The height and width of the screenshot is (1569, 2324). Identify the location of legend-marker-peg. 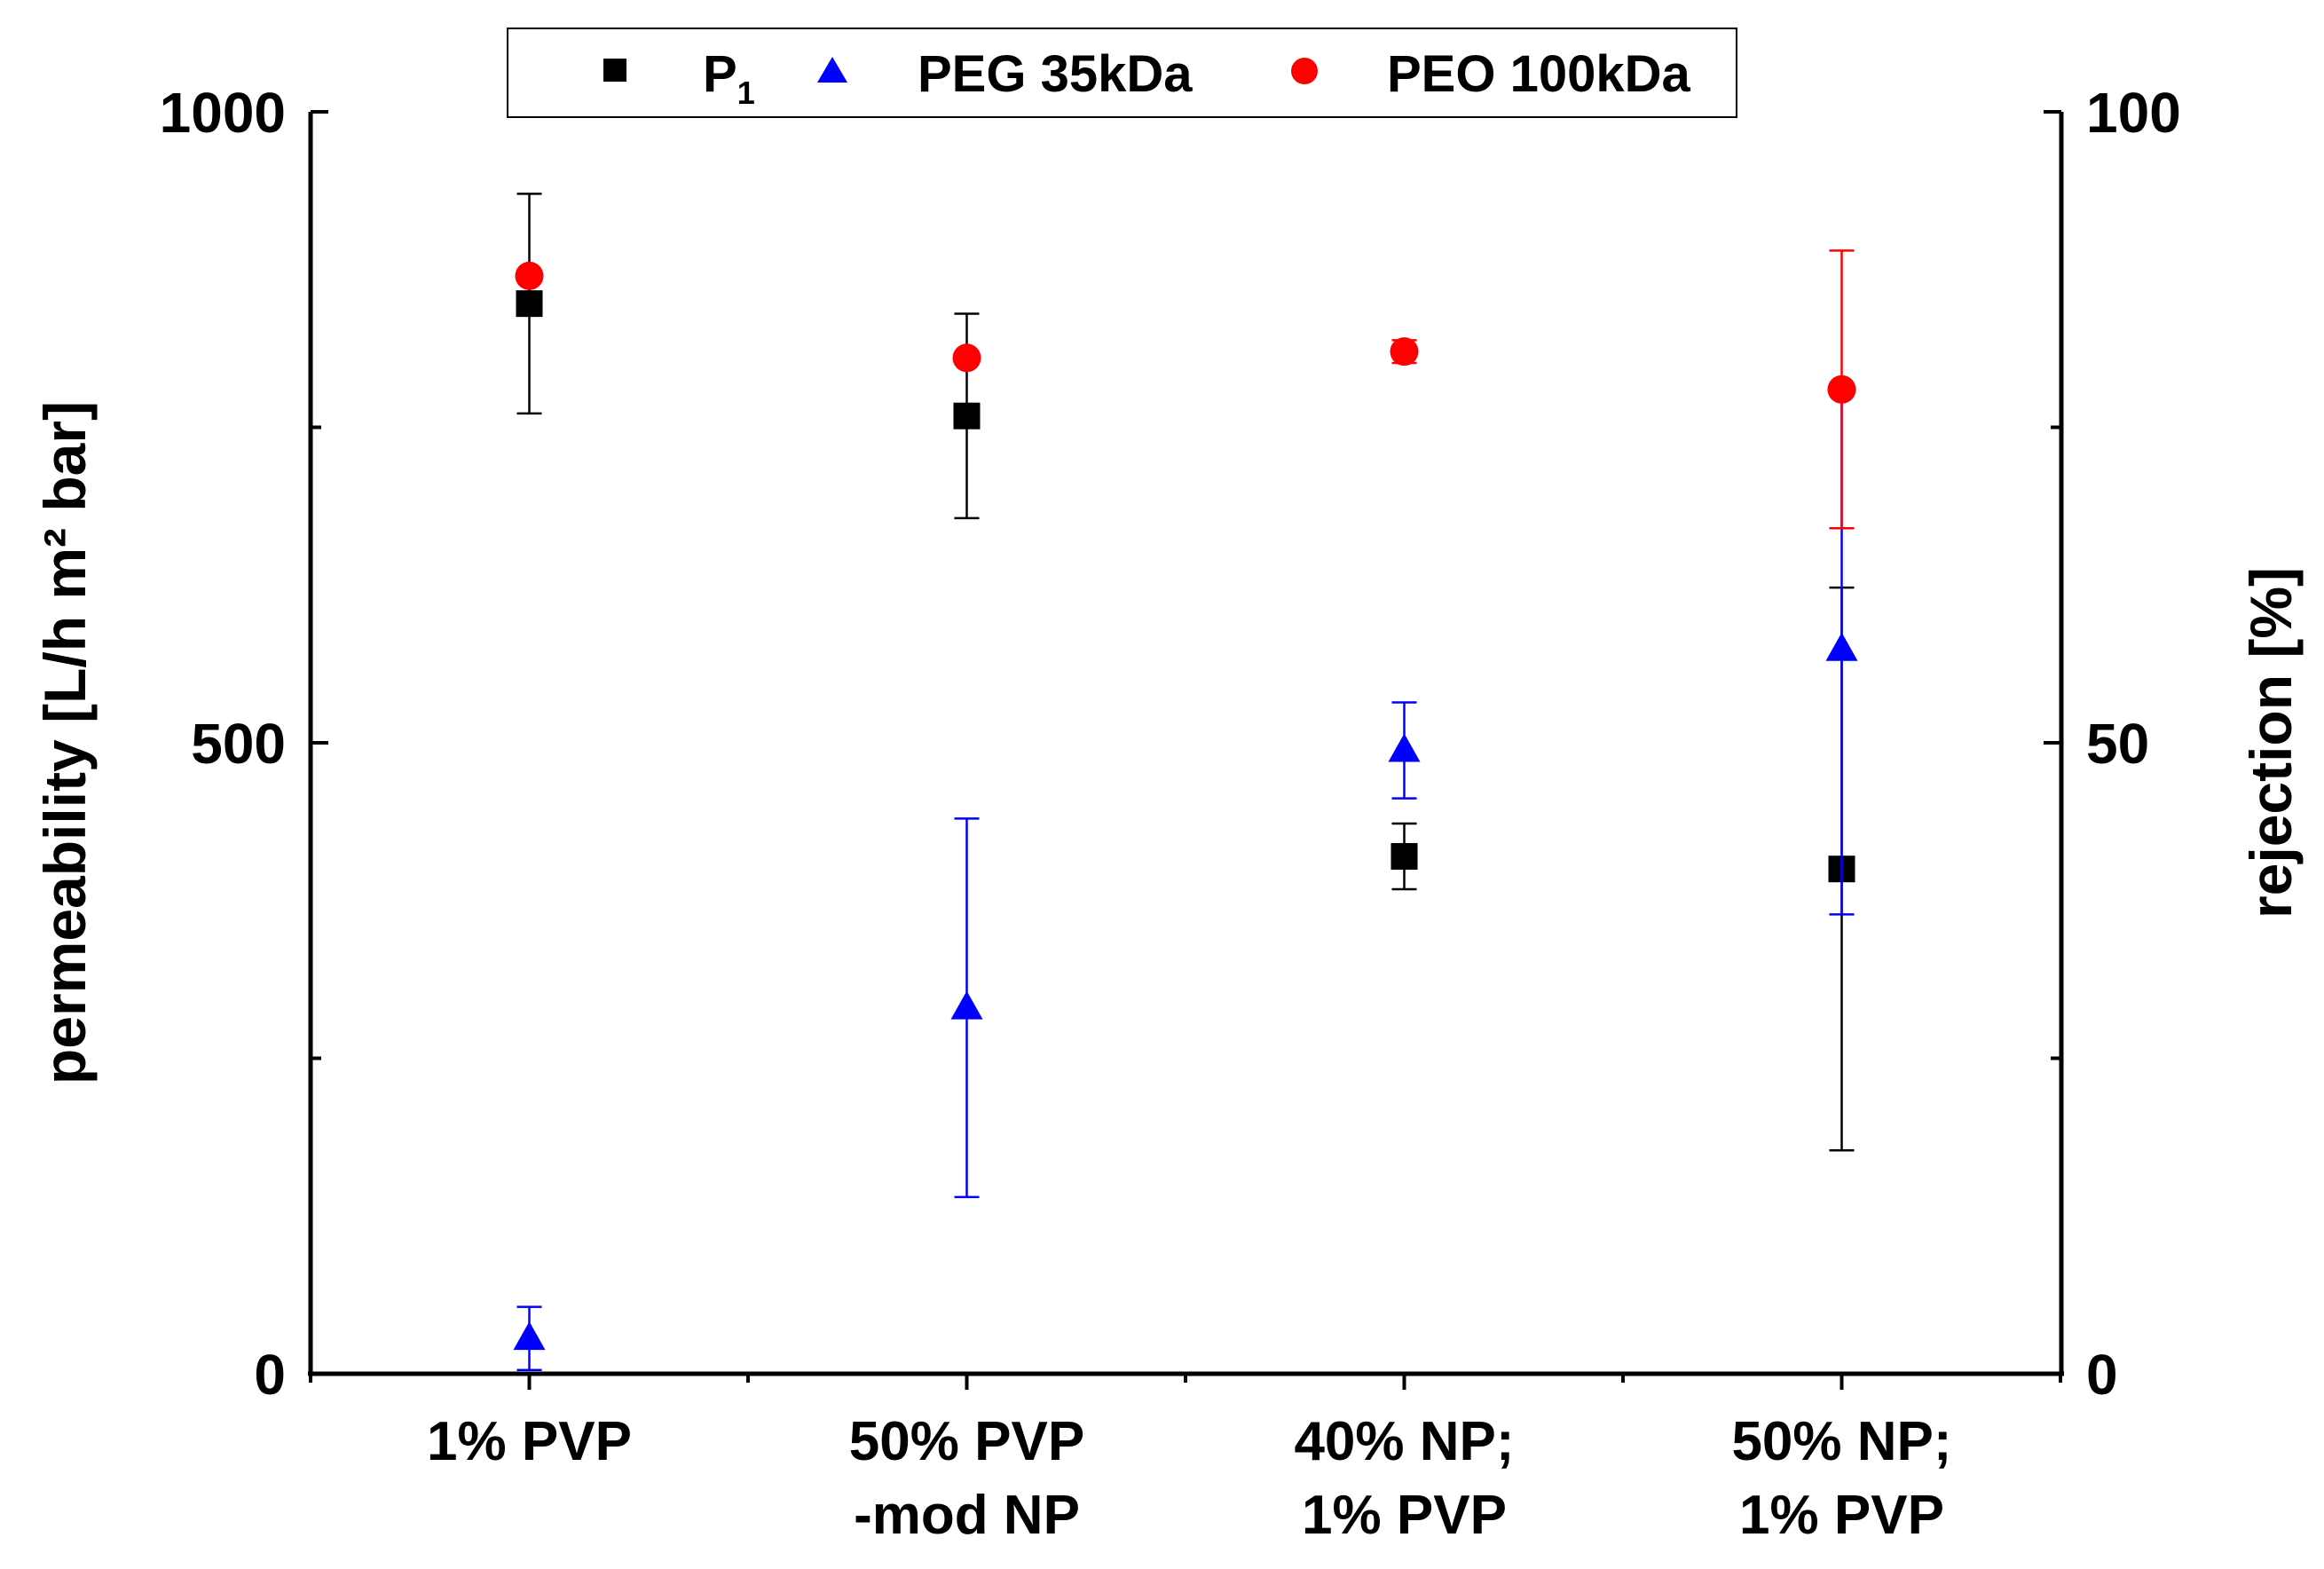
(832, 70).